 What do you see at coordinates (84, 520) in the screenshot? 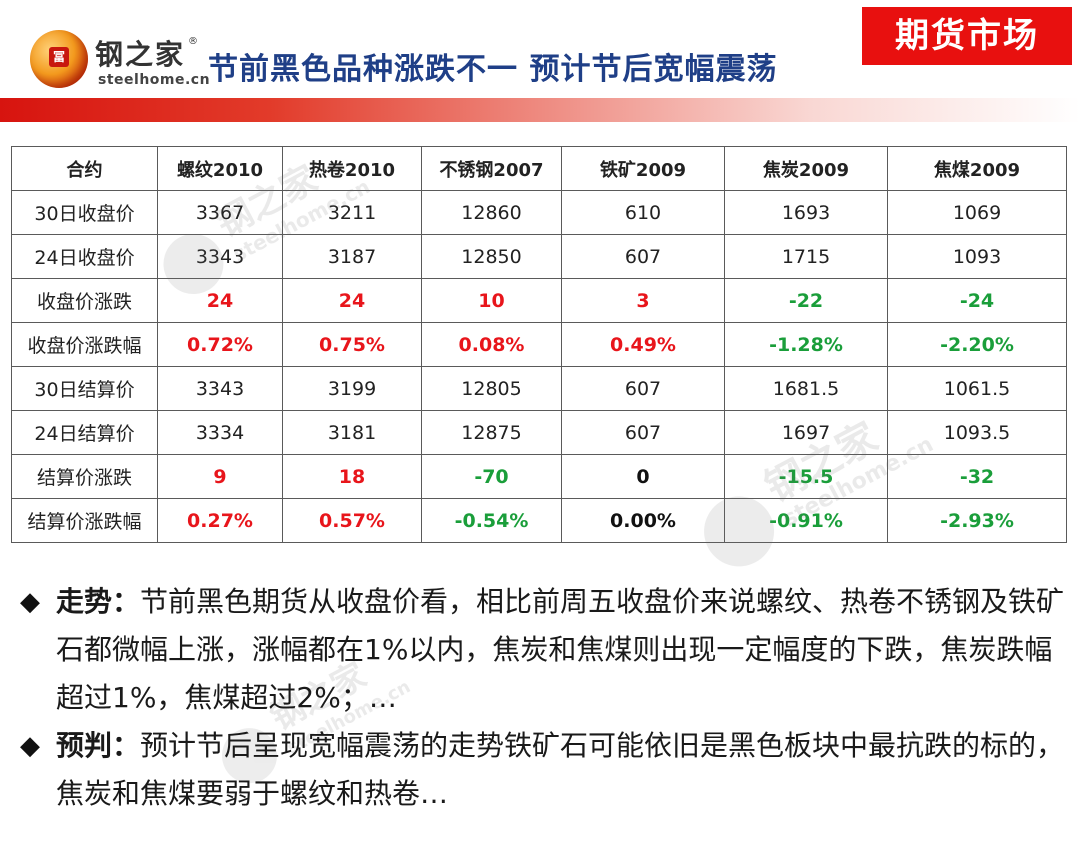
I see `row-label: 结算价涨跌幅` at bounding box center [84, 520].